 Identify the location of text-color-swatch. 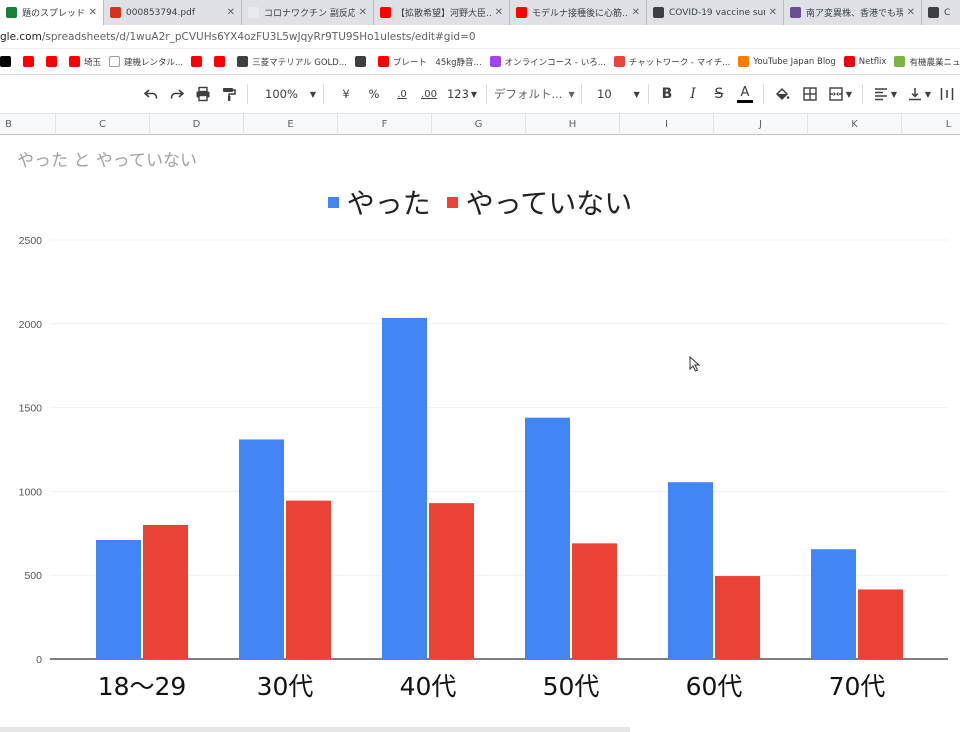
(745, 101).